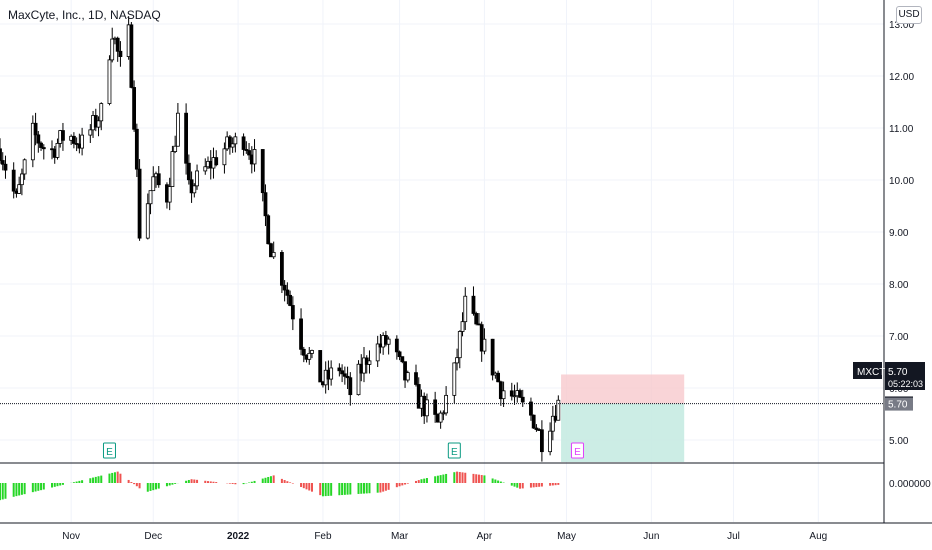  What do you see at coordinates (818, 536) in the screenshot?
I see `time-tick-label: Aug` at bounding box center [818, 536].